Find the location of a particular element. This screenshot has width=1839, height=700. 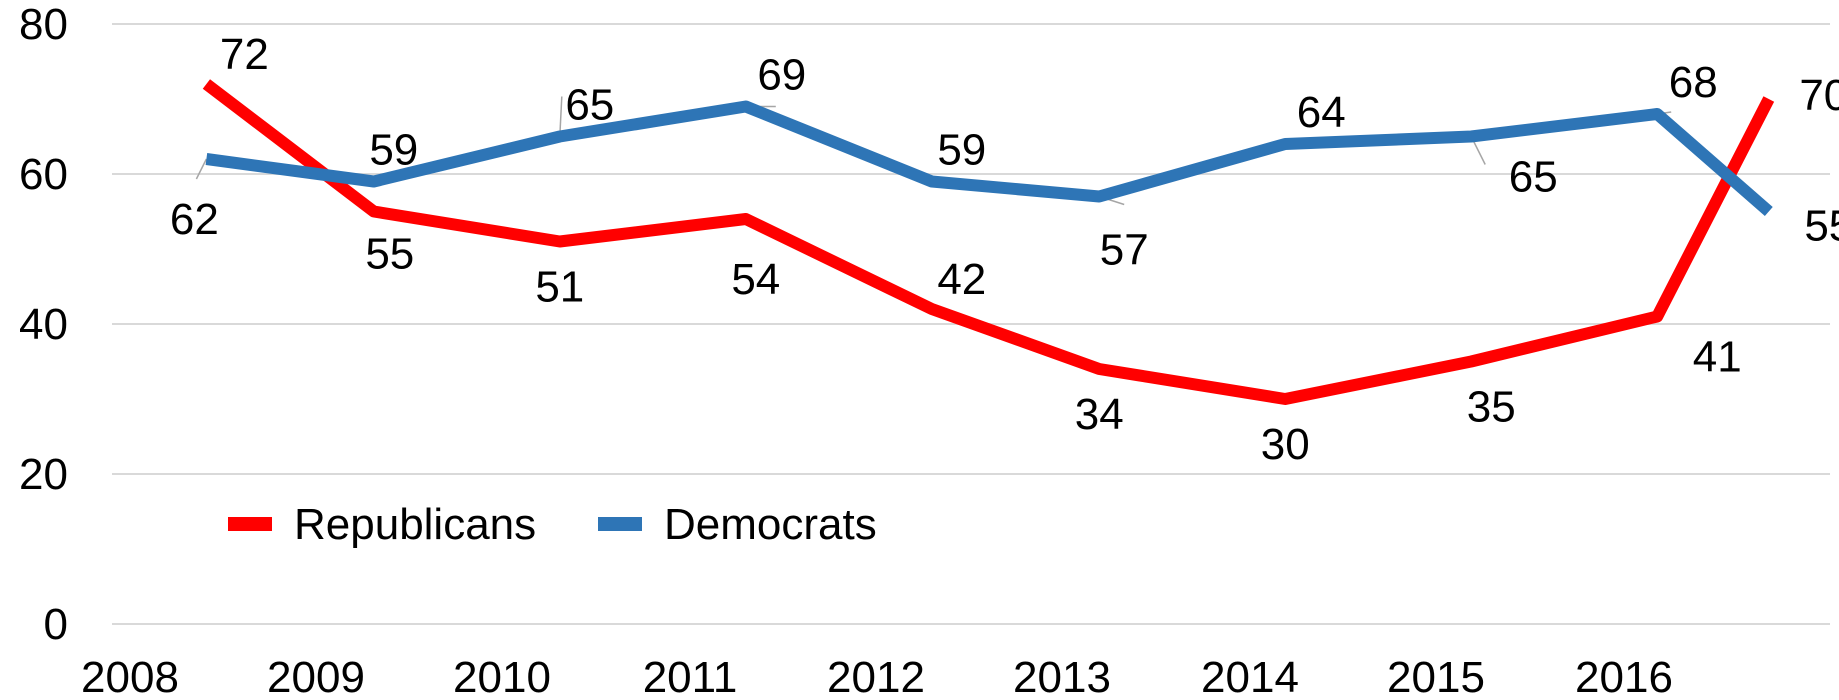

x-tick-label: 2015 is located at coordinates (1436, 676).